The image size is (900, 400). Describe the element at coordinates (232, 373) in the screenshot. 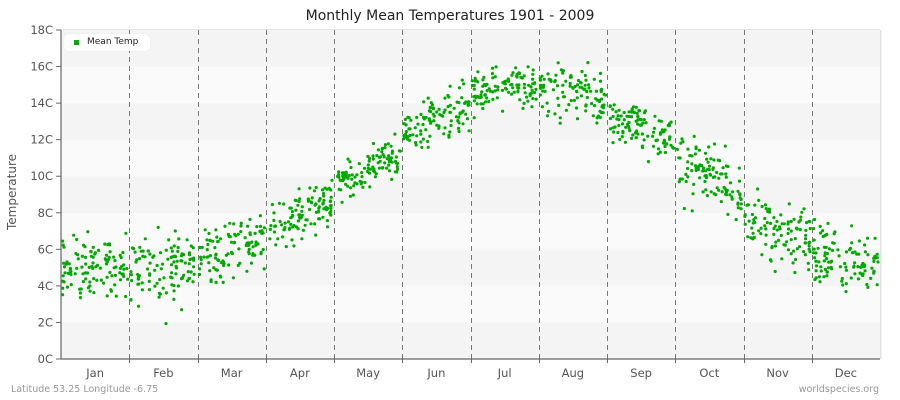

I see `x-tick-label: Mar` at that location.